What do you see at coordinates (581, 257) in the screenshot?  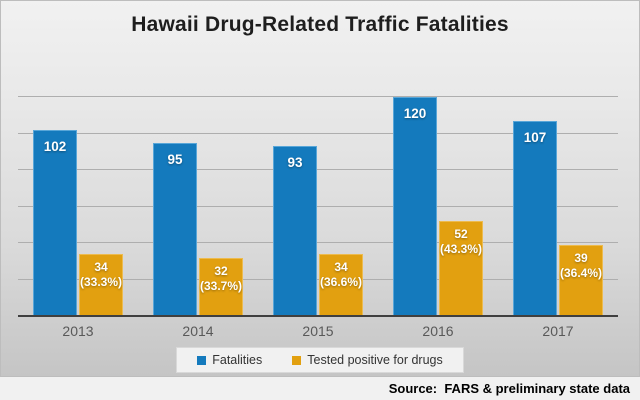 I see `bar-value-label: 39` at bounding box center [581, 257].